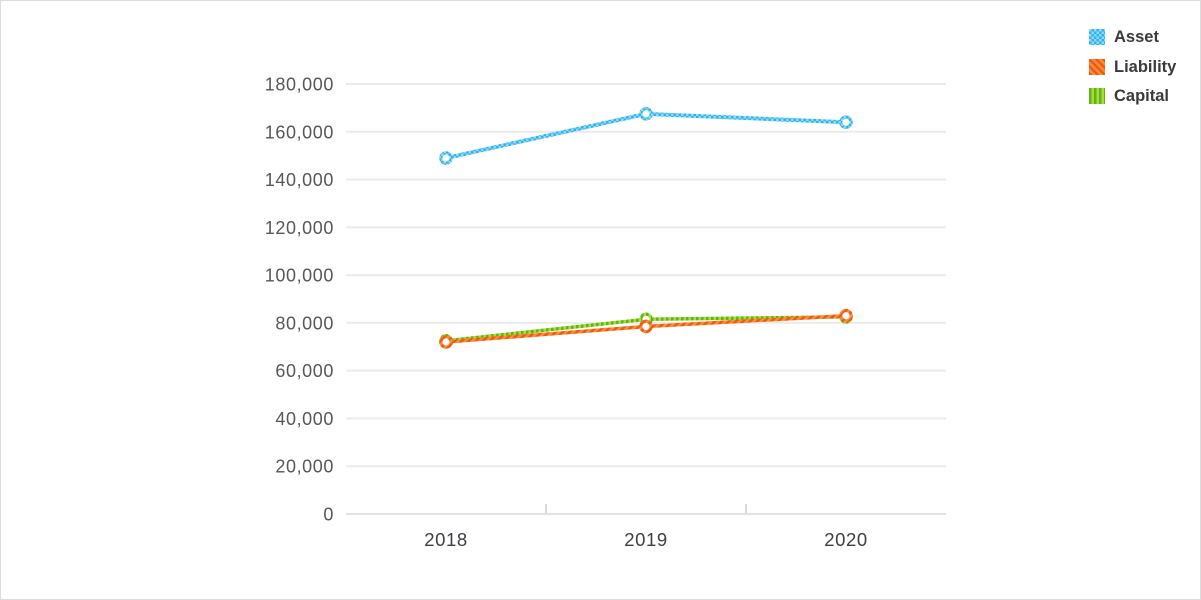 Image resolution: width=1201 pixels, height=600 pixels. I want to click on legend-label-capital: Capital, so click(1142, 96).